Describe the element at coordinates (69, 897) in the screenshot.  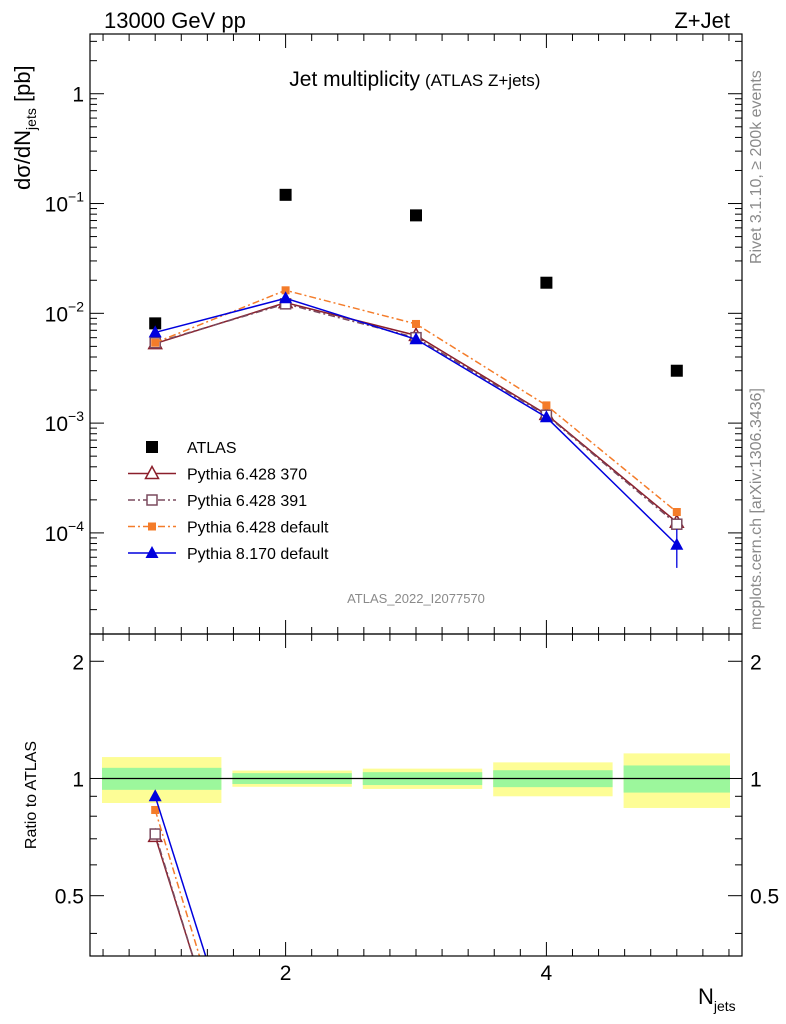
I see `ratio-y-tick-label: 0.5` at that location.